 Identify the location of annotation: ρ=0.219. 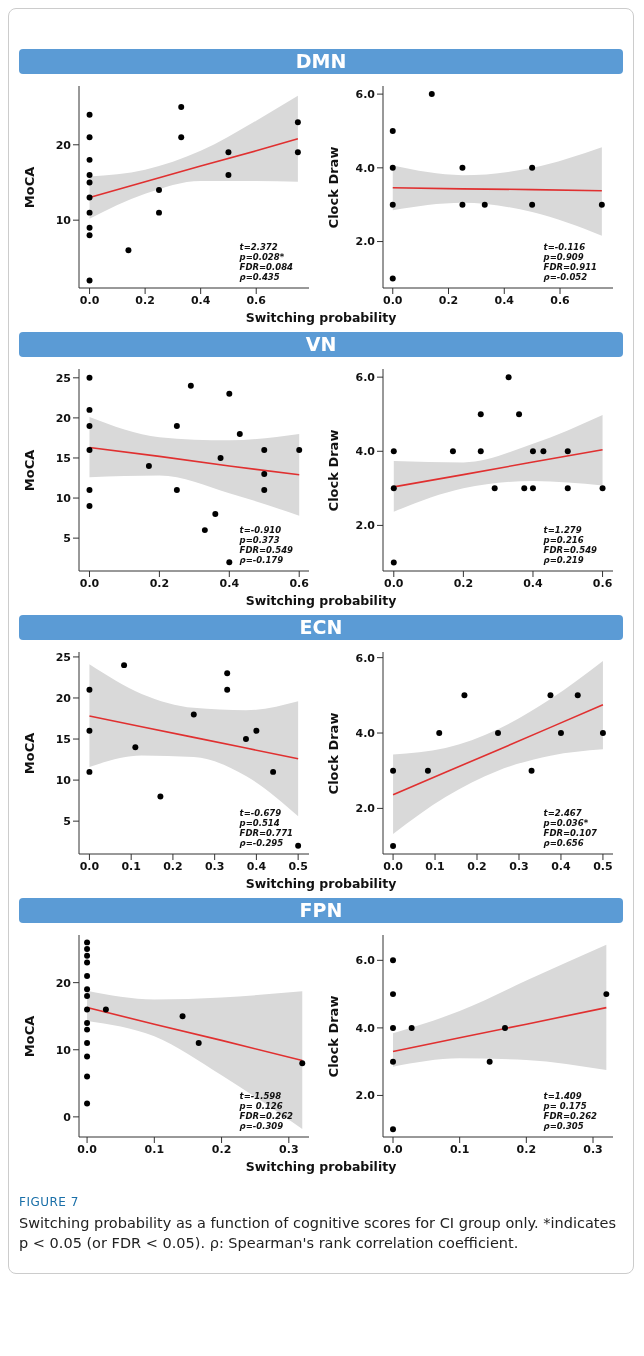
(564, 560).